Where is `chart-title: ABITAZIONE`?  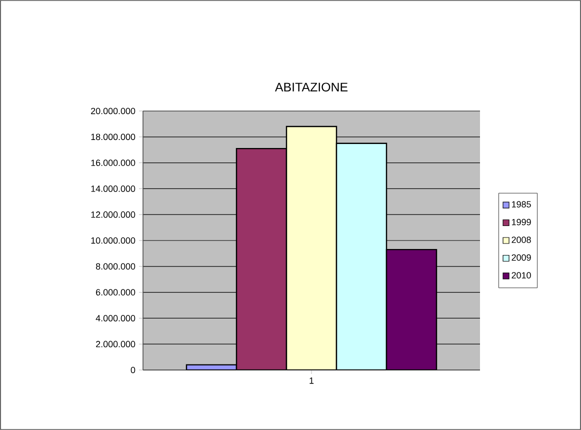
chart-title: ABITAZIONE is located at coordinates (311, 87).